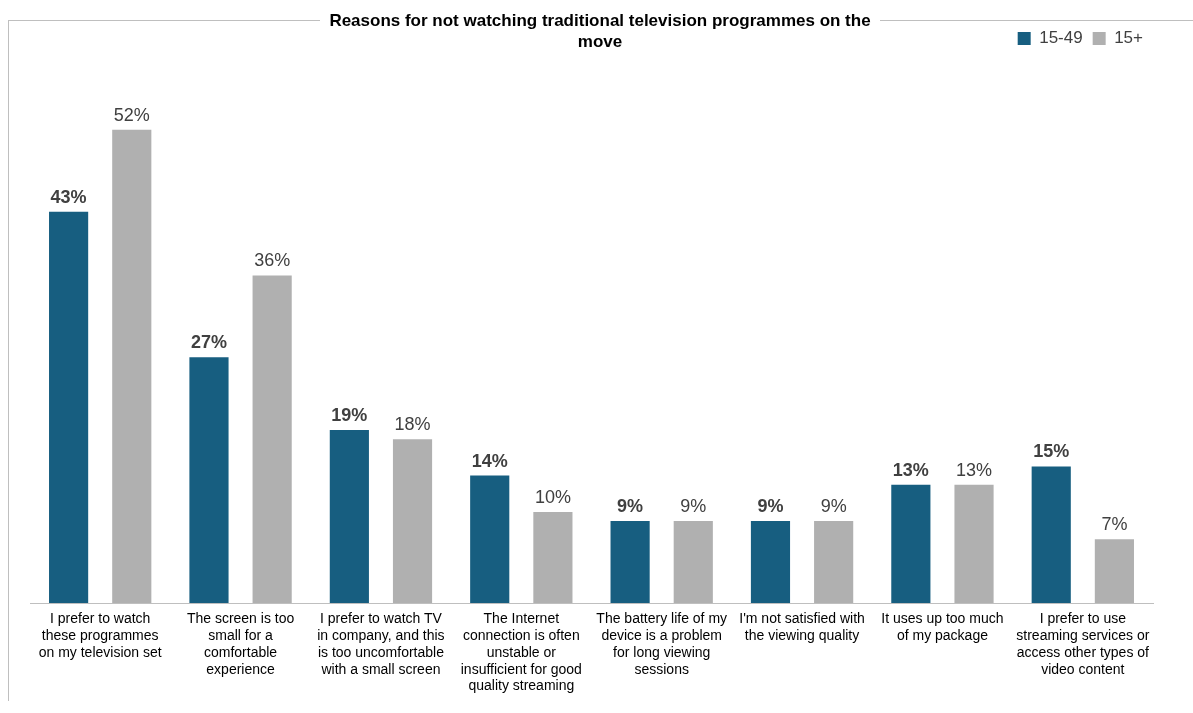 This screenshot has width=1193, height=713. Describe the element at coordinates (1114, 524) in the screenshot. I see `data-label: 7%` at that location.